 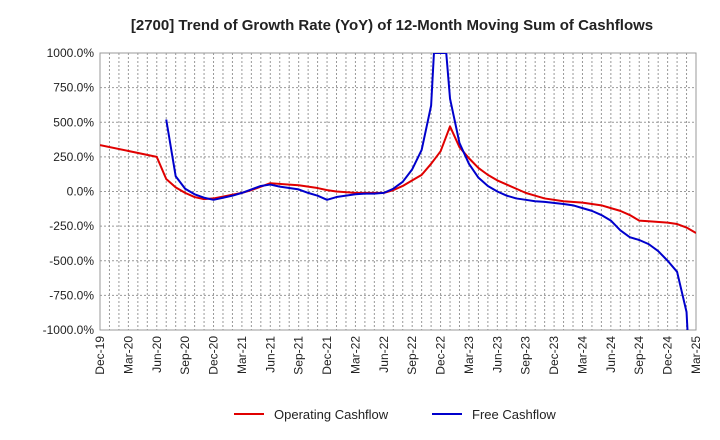 What do you see at coordinates (73, 122) in the screenshot?
I see `y-tick-label: 500.0%` at bounding box center [73, 122].